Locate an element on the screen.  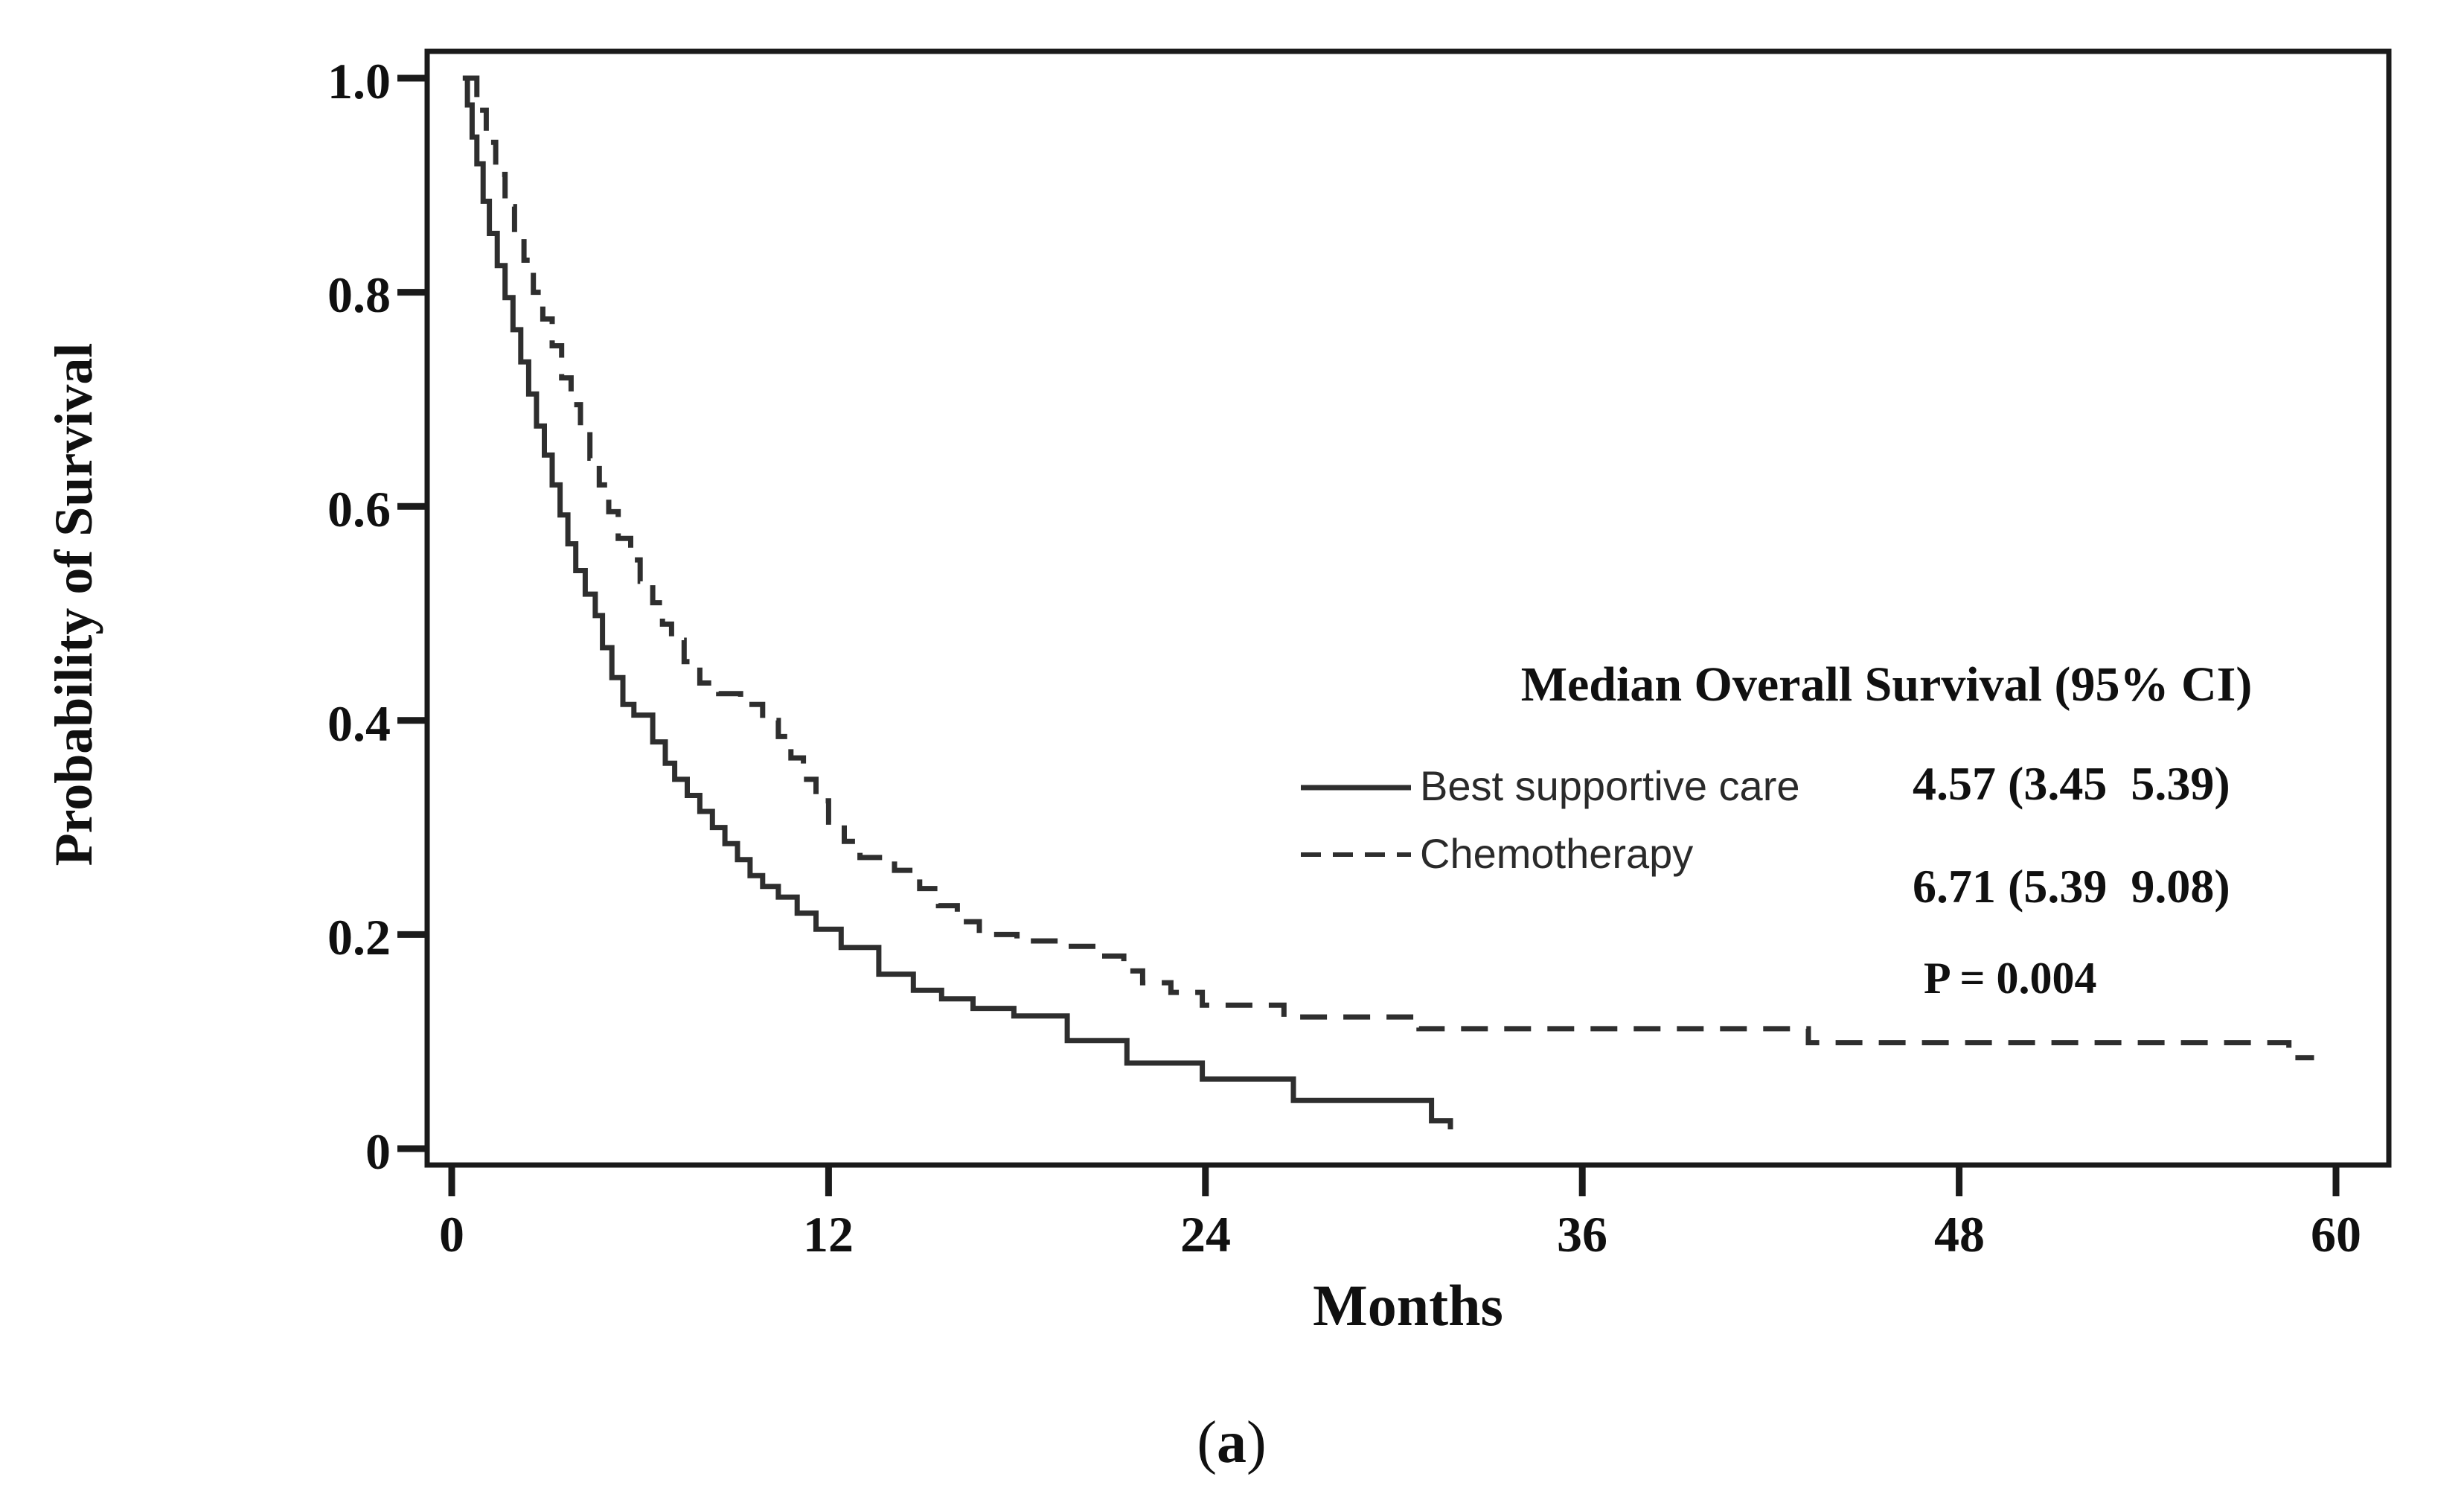
y-tick-label-0.4: 0.4 is located at coordinates (359, 723).